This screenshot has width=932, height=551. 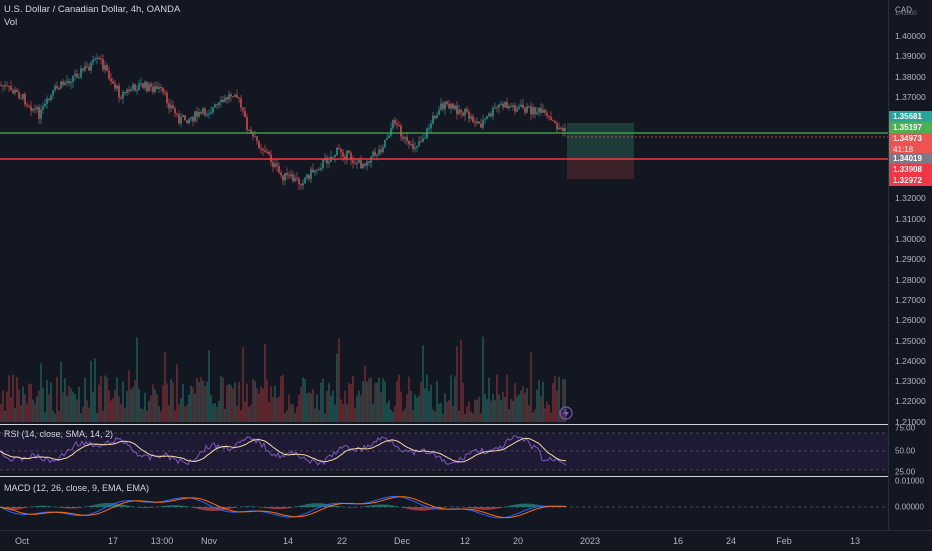 I want to click on level2-price-tag: 1.33908, so click(x=910, y=169).